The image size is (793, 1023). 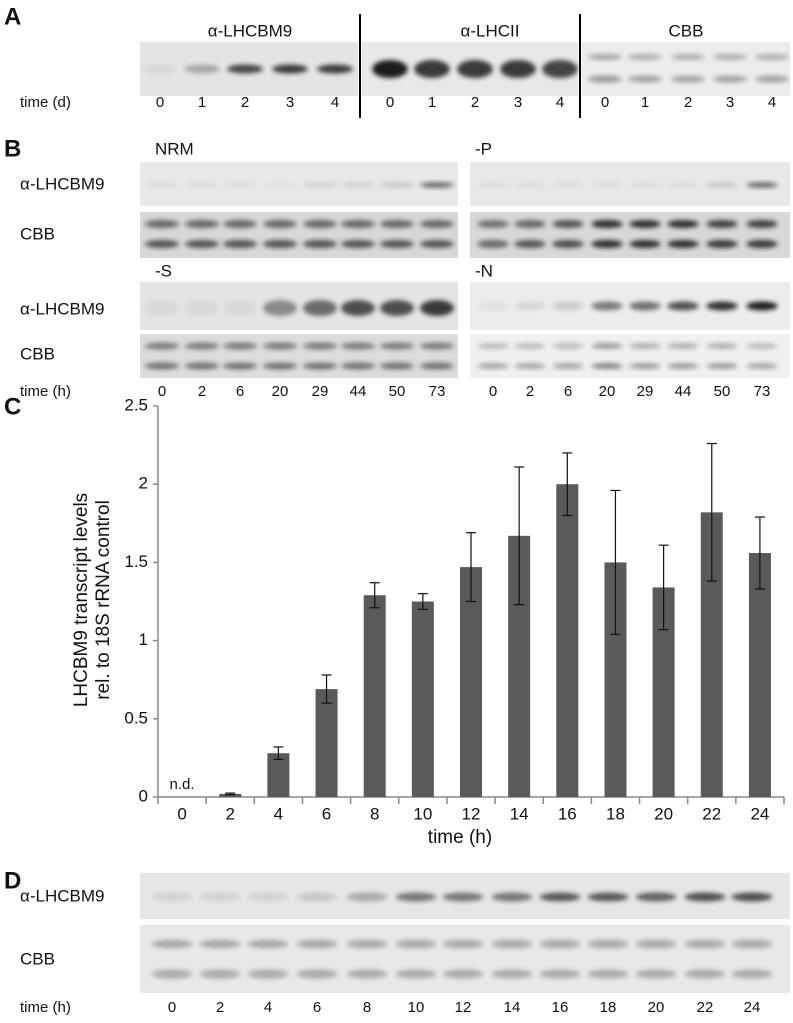 What do you see at coordinates (81, 600) in the screenshot?
I see `y-axis-label: LHCBM9 transcript levels` at bounding box center [81, 600].